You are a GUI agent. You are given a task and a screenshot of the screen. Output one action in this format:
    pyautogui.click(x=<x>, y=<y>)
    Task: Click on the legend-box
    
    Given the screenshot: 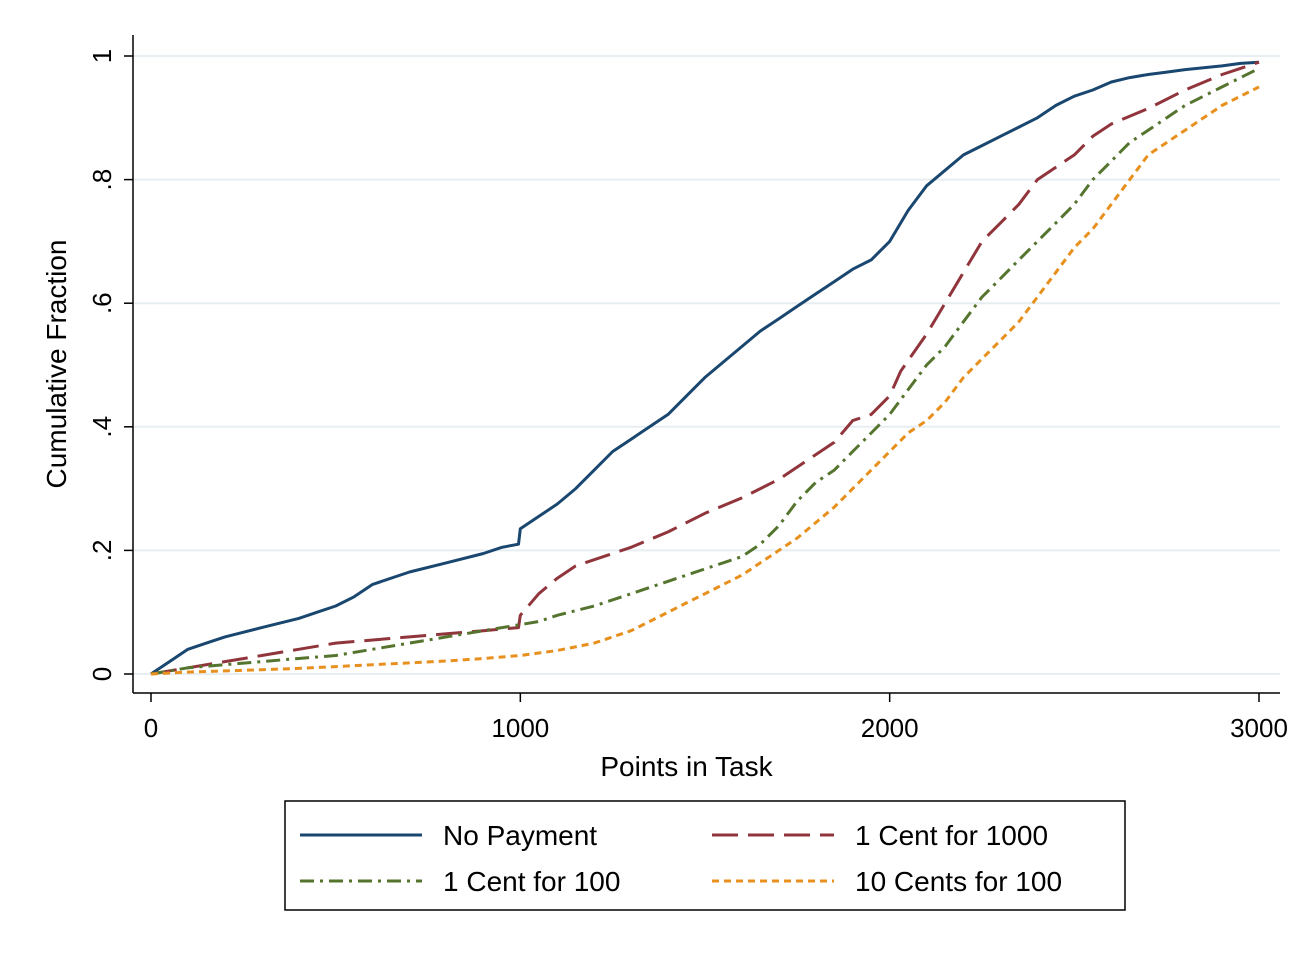 What is the action you would take?
    pyautogui.click(x=705, y=855)
    